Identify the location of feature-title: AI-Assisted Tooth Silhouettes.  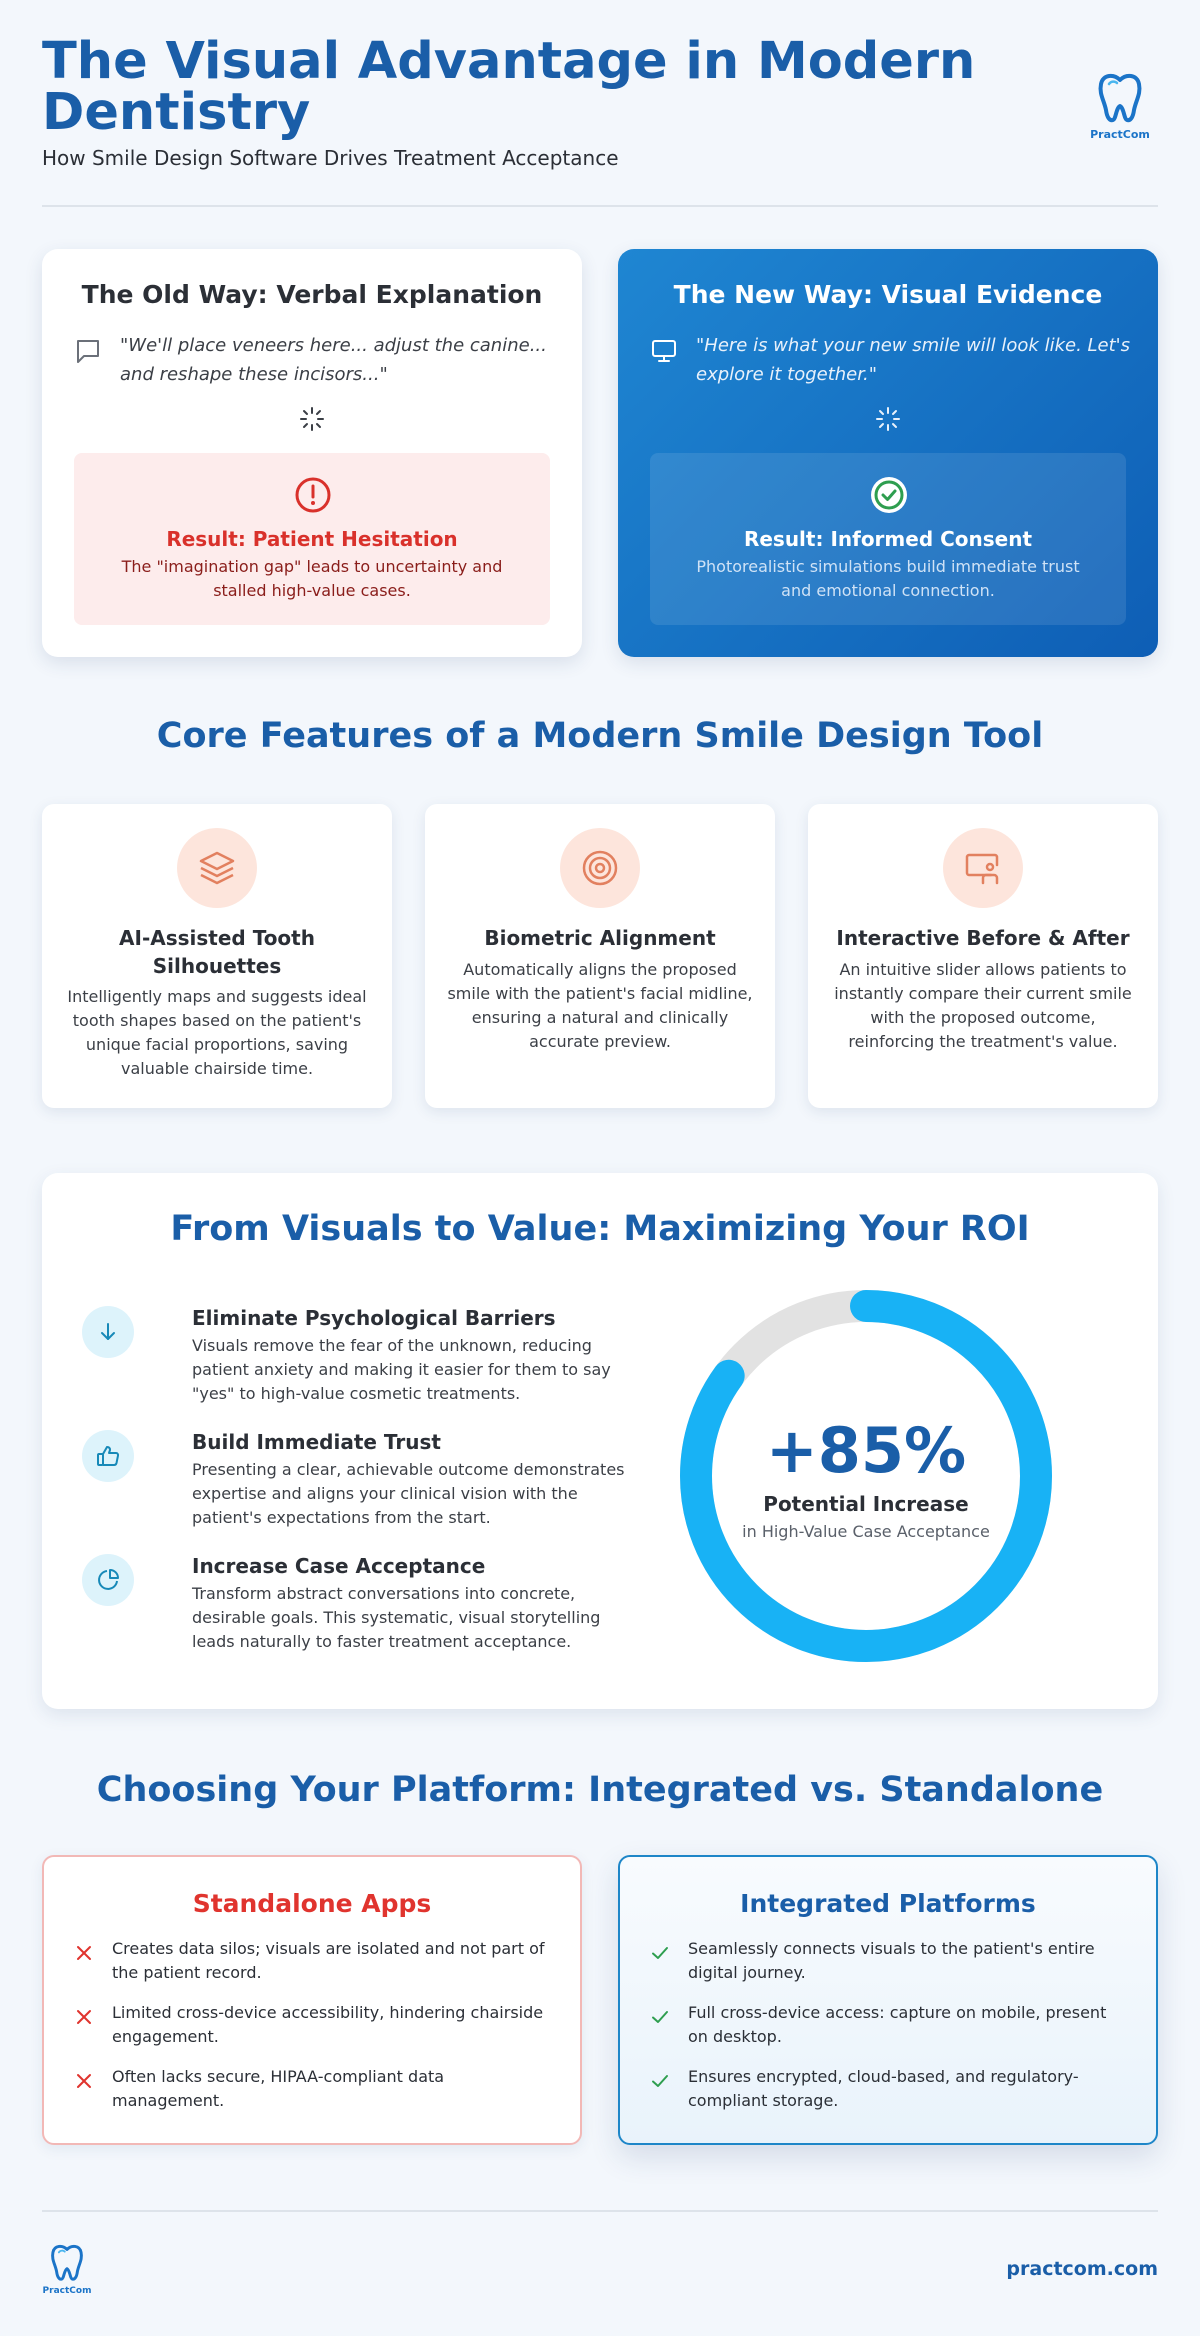
(217, 952).